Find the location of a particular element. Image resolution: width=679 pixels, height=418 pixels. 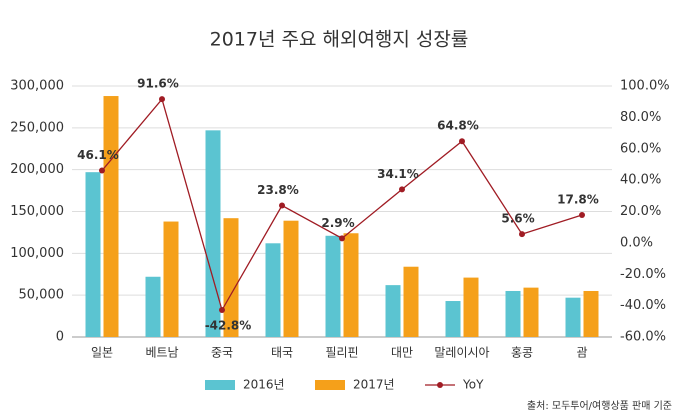

y2-tick-label: -40.0% is located at coordinates (643, 305).